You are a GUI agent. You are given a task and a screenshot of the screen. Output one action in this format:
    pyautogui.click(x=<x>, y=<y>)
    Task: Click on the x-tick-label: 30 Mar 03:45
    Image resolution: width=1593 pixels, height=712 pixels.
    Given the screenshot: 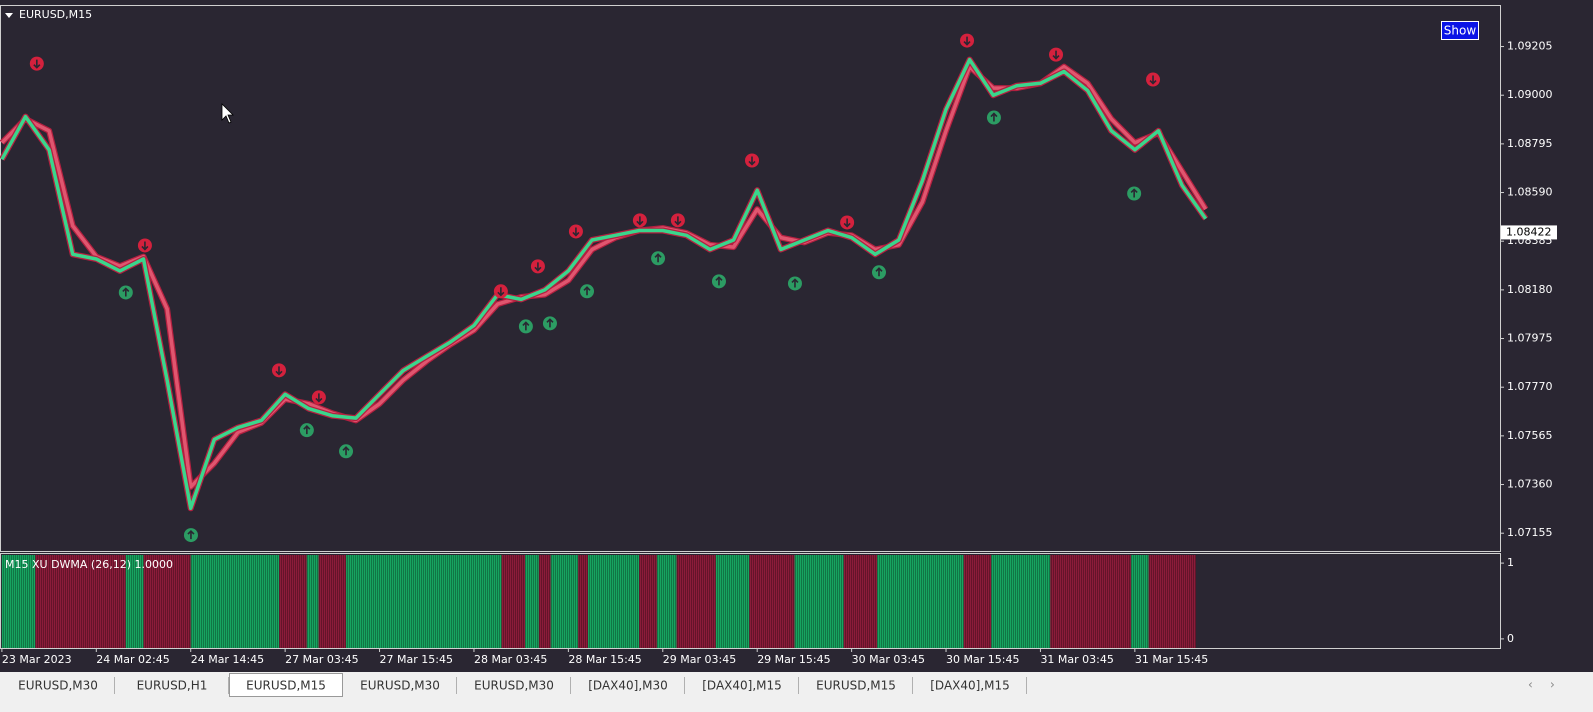 What is the action you would take?
    pyautogui.click(x=888, y=659)
    